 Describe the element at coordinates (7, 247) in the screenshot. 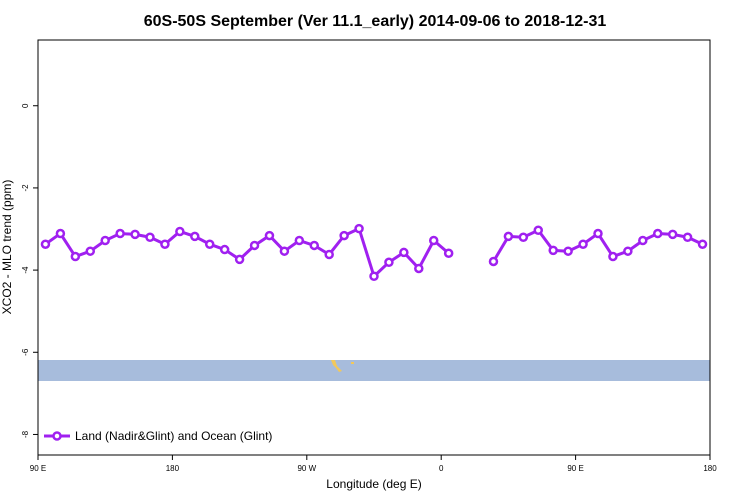

I see `y-axis-label: XCO2 - MLO trend (ppm)` at that location.